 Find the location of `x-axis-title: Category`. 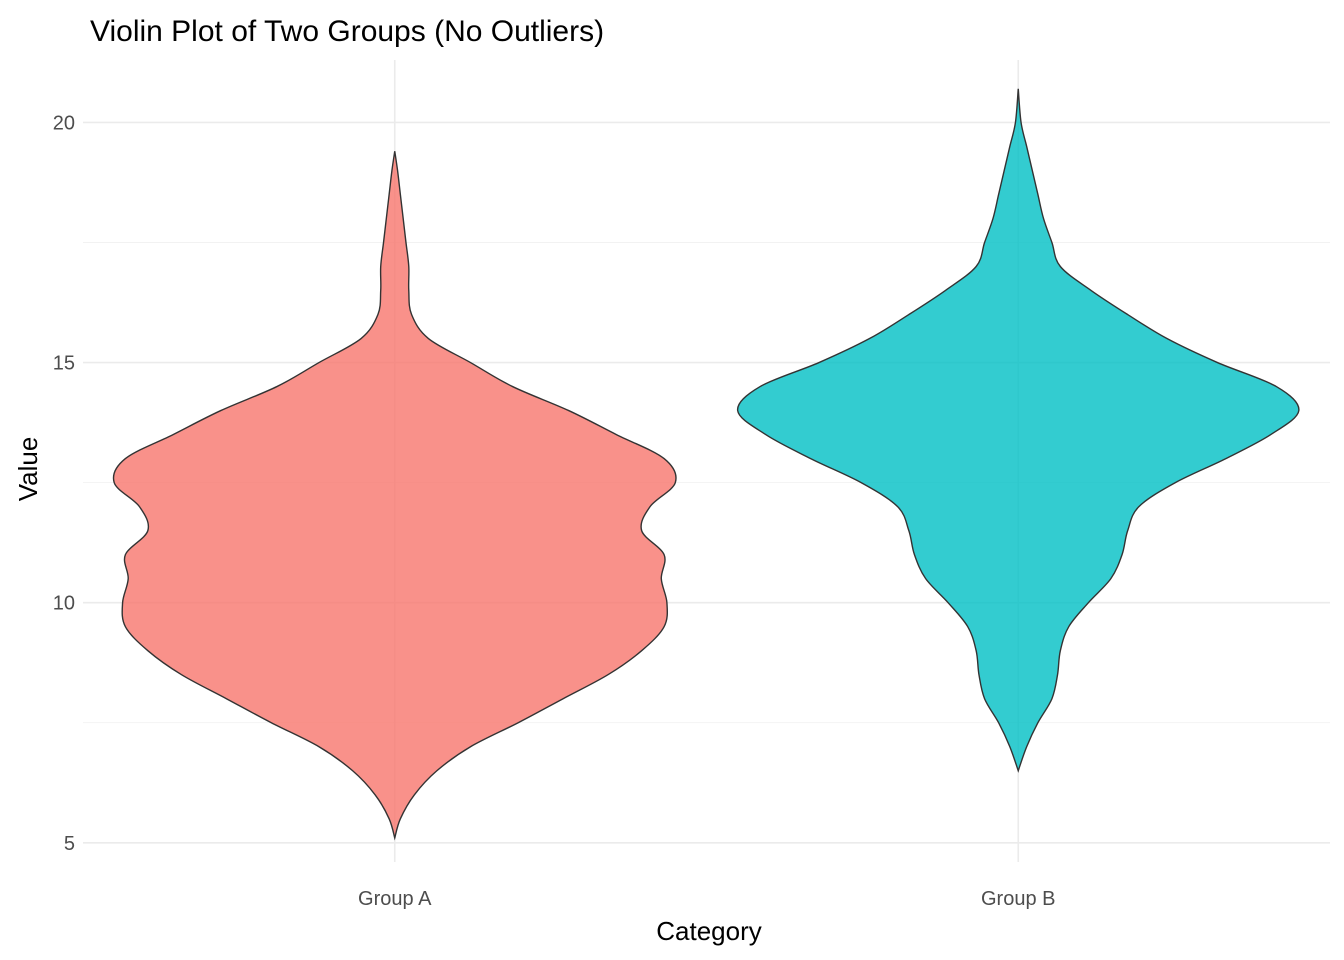

x-axis-title: Category is located at coordinates (709, 931).